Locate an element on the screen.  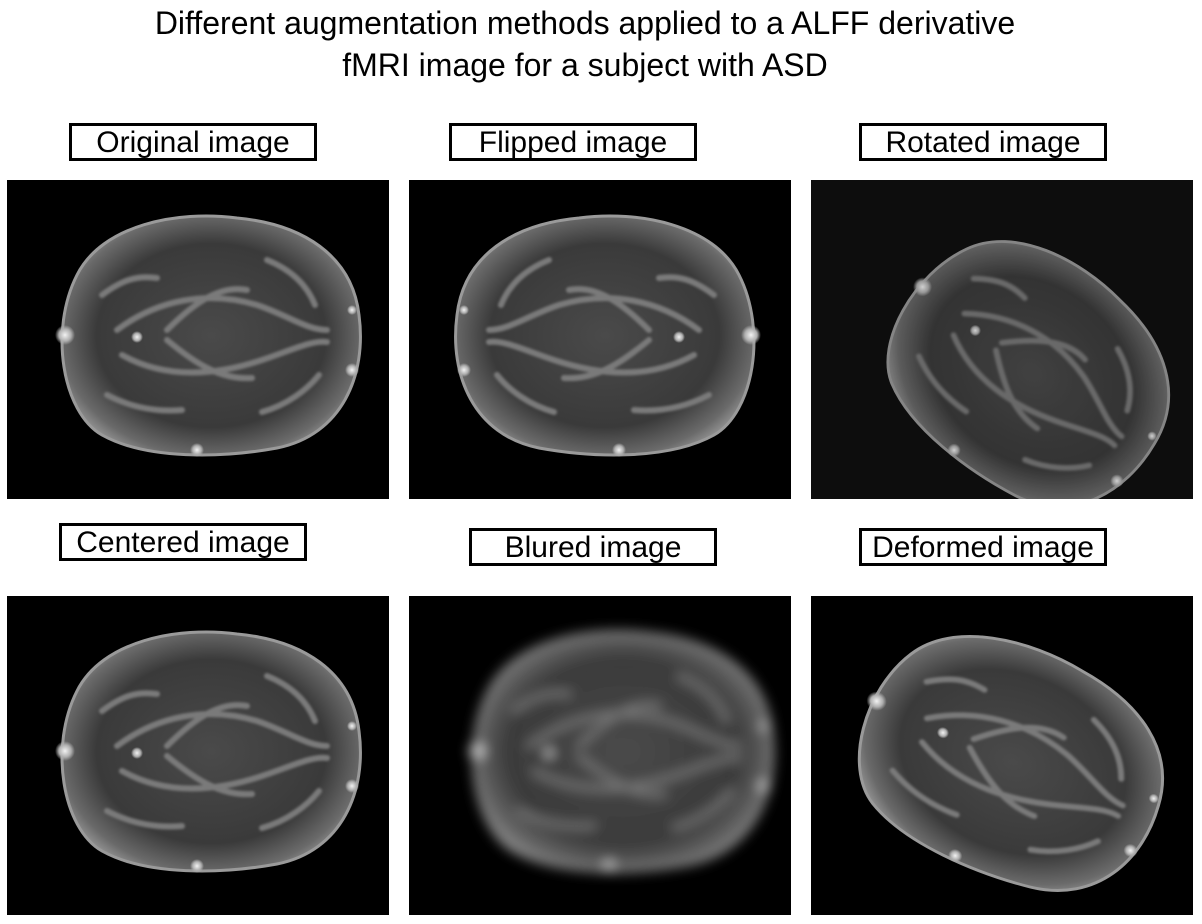
label-centered-image: Centered image is located at coordinates (183, 542).